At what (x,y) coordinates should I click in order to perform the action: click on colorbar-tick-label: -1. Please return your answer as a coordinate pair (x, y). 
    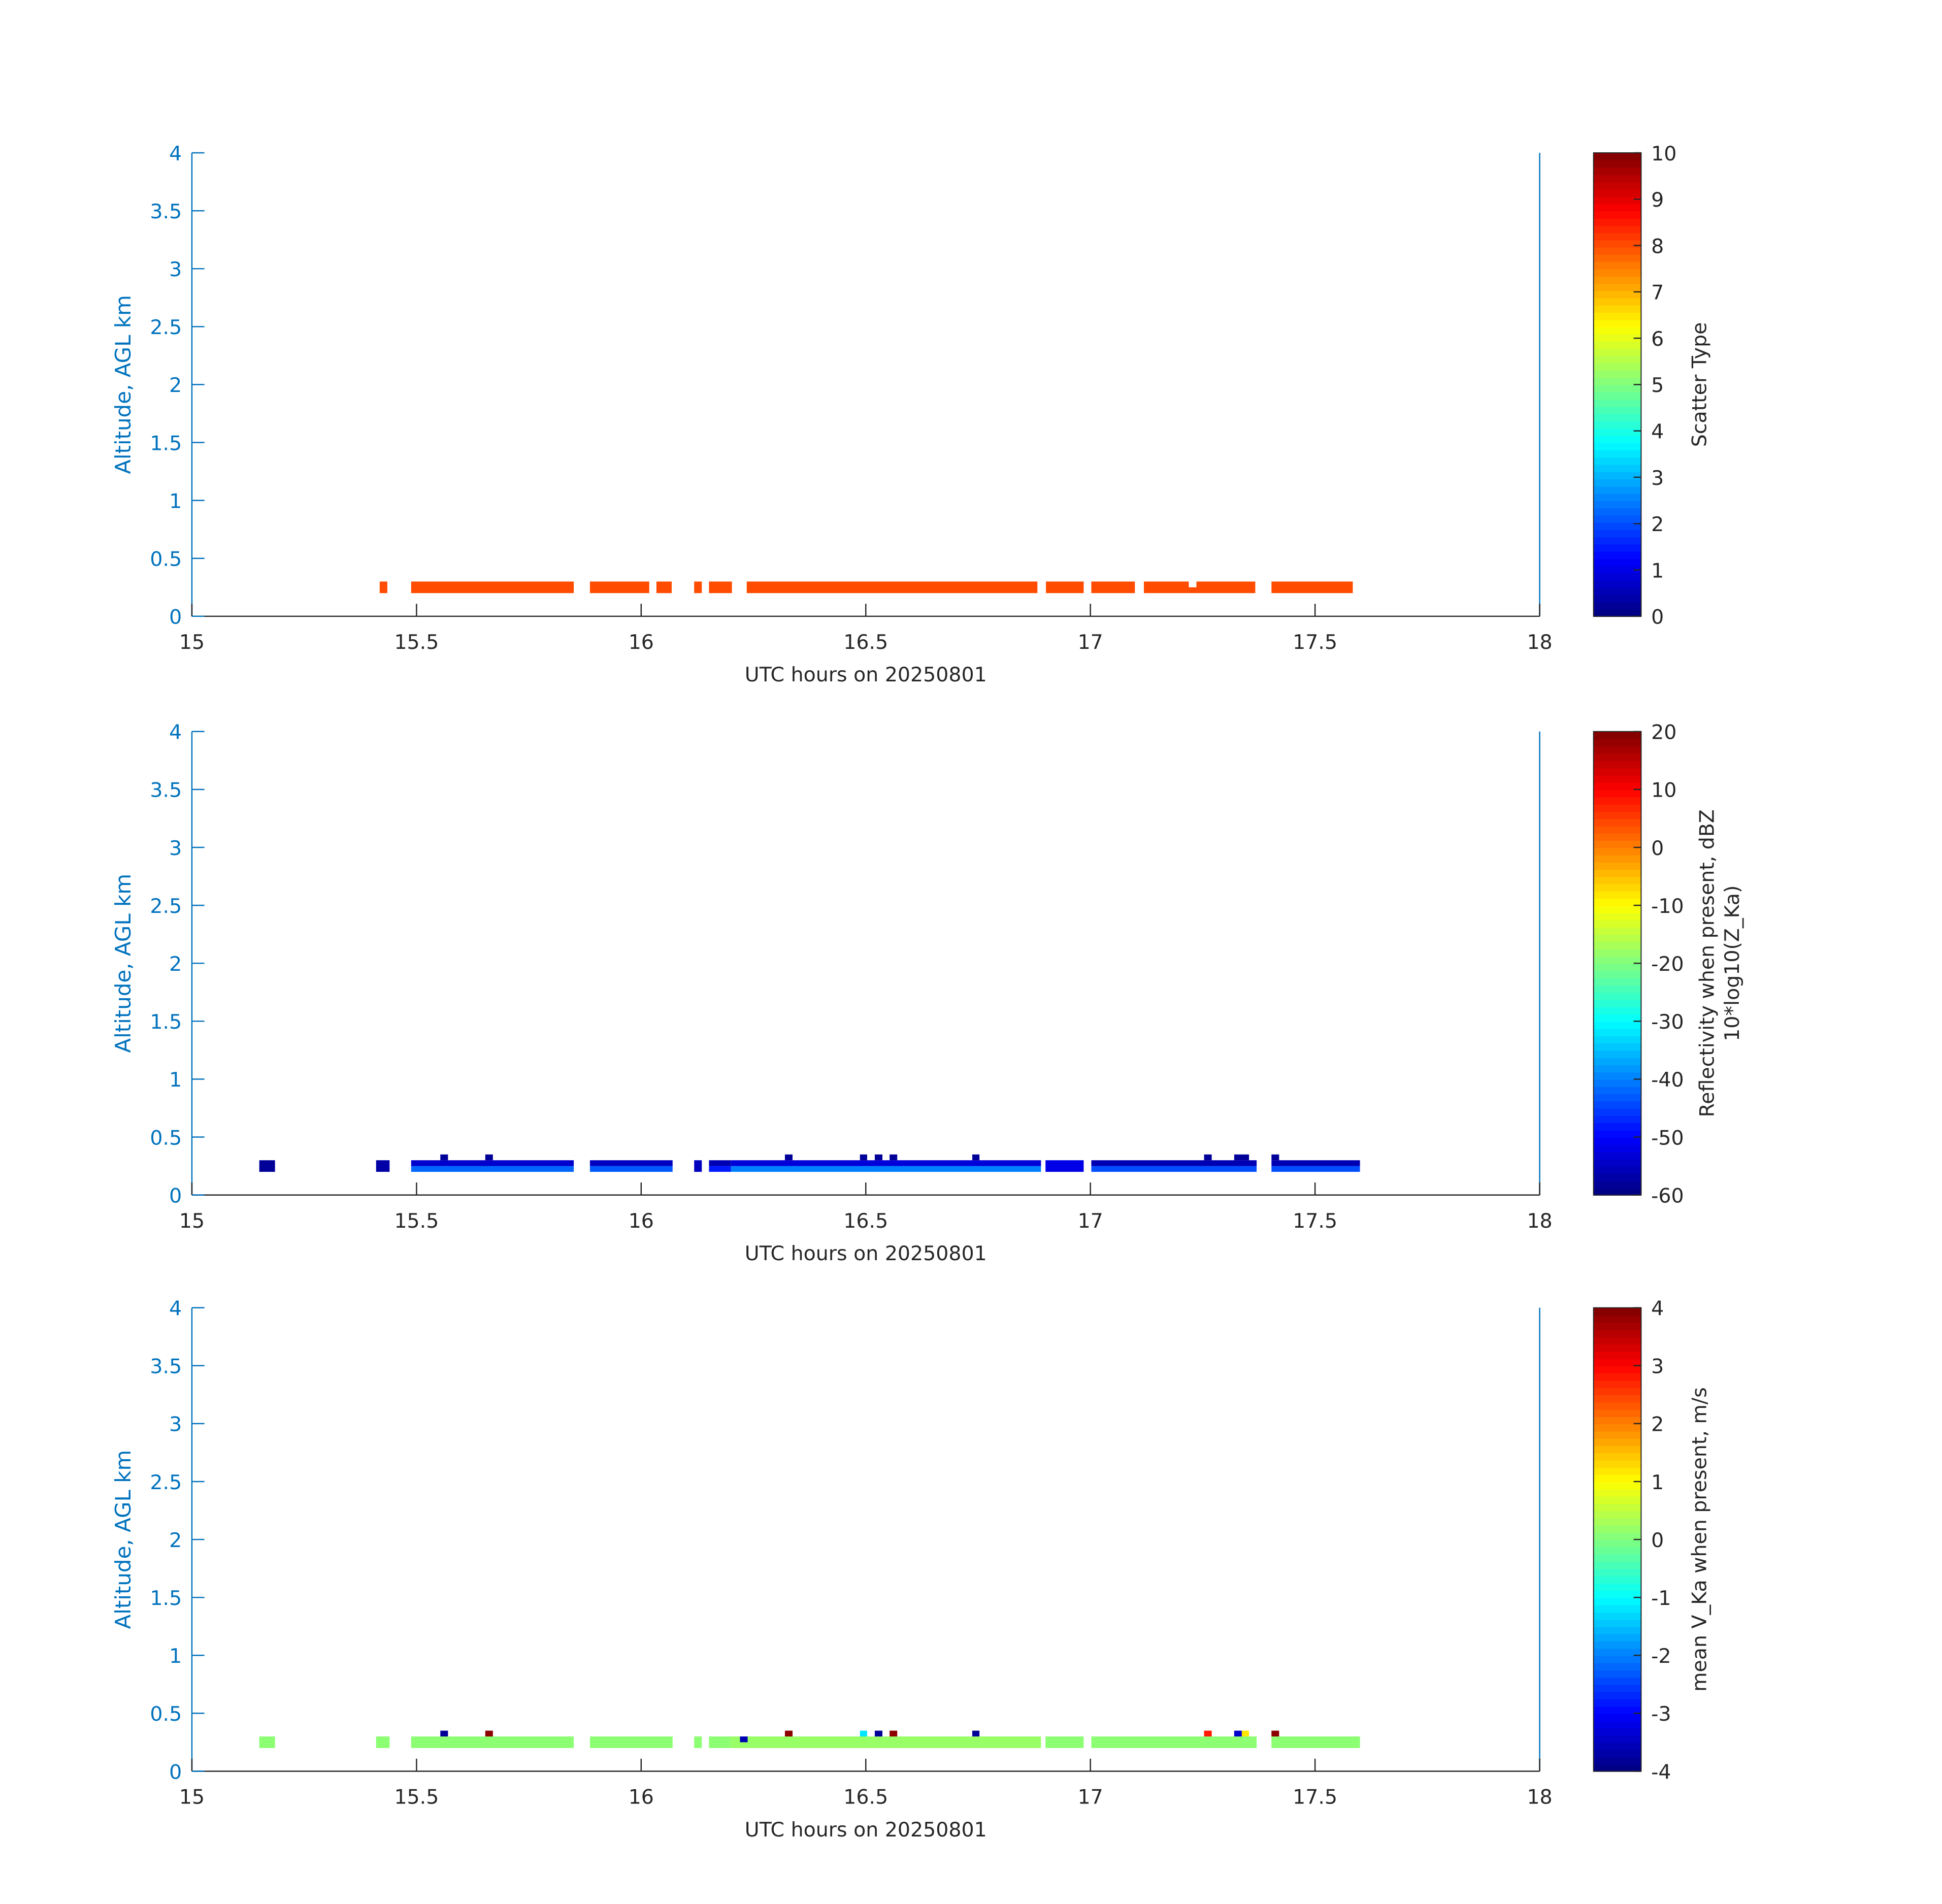
    Looking at the image, I should click on (1661, 1599).